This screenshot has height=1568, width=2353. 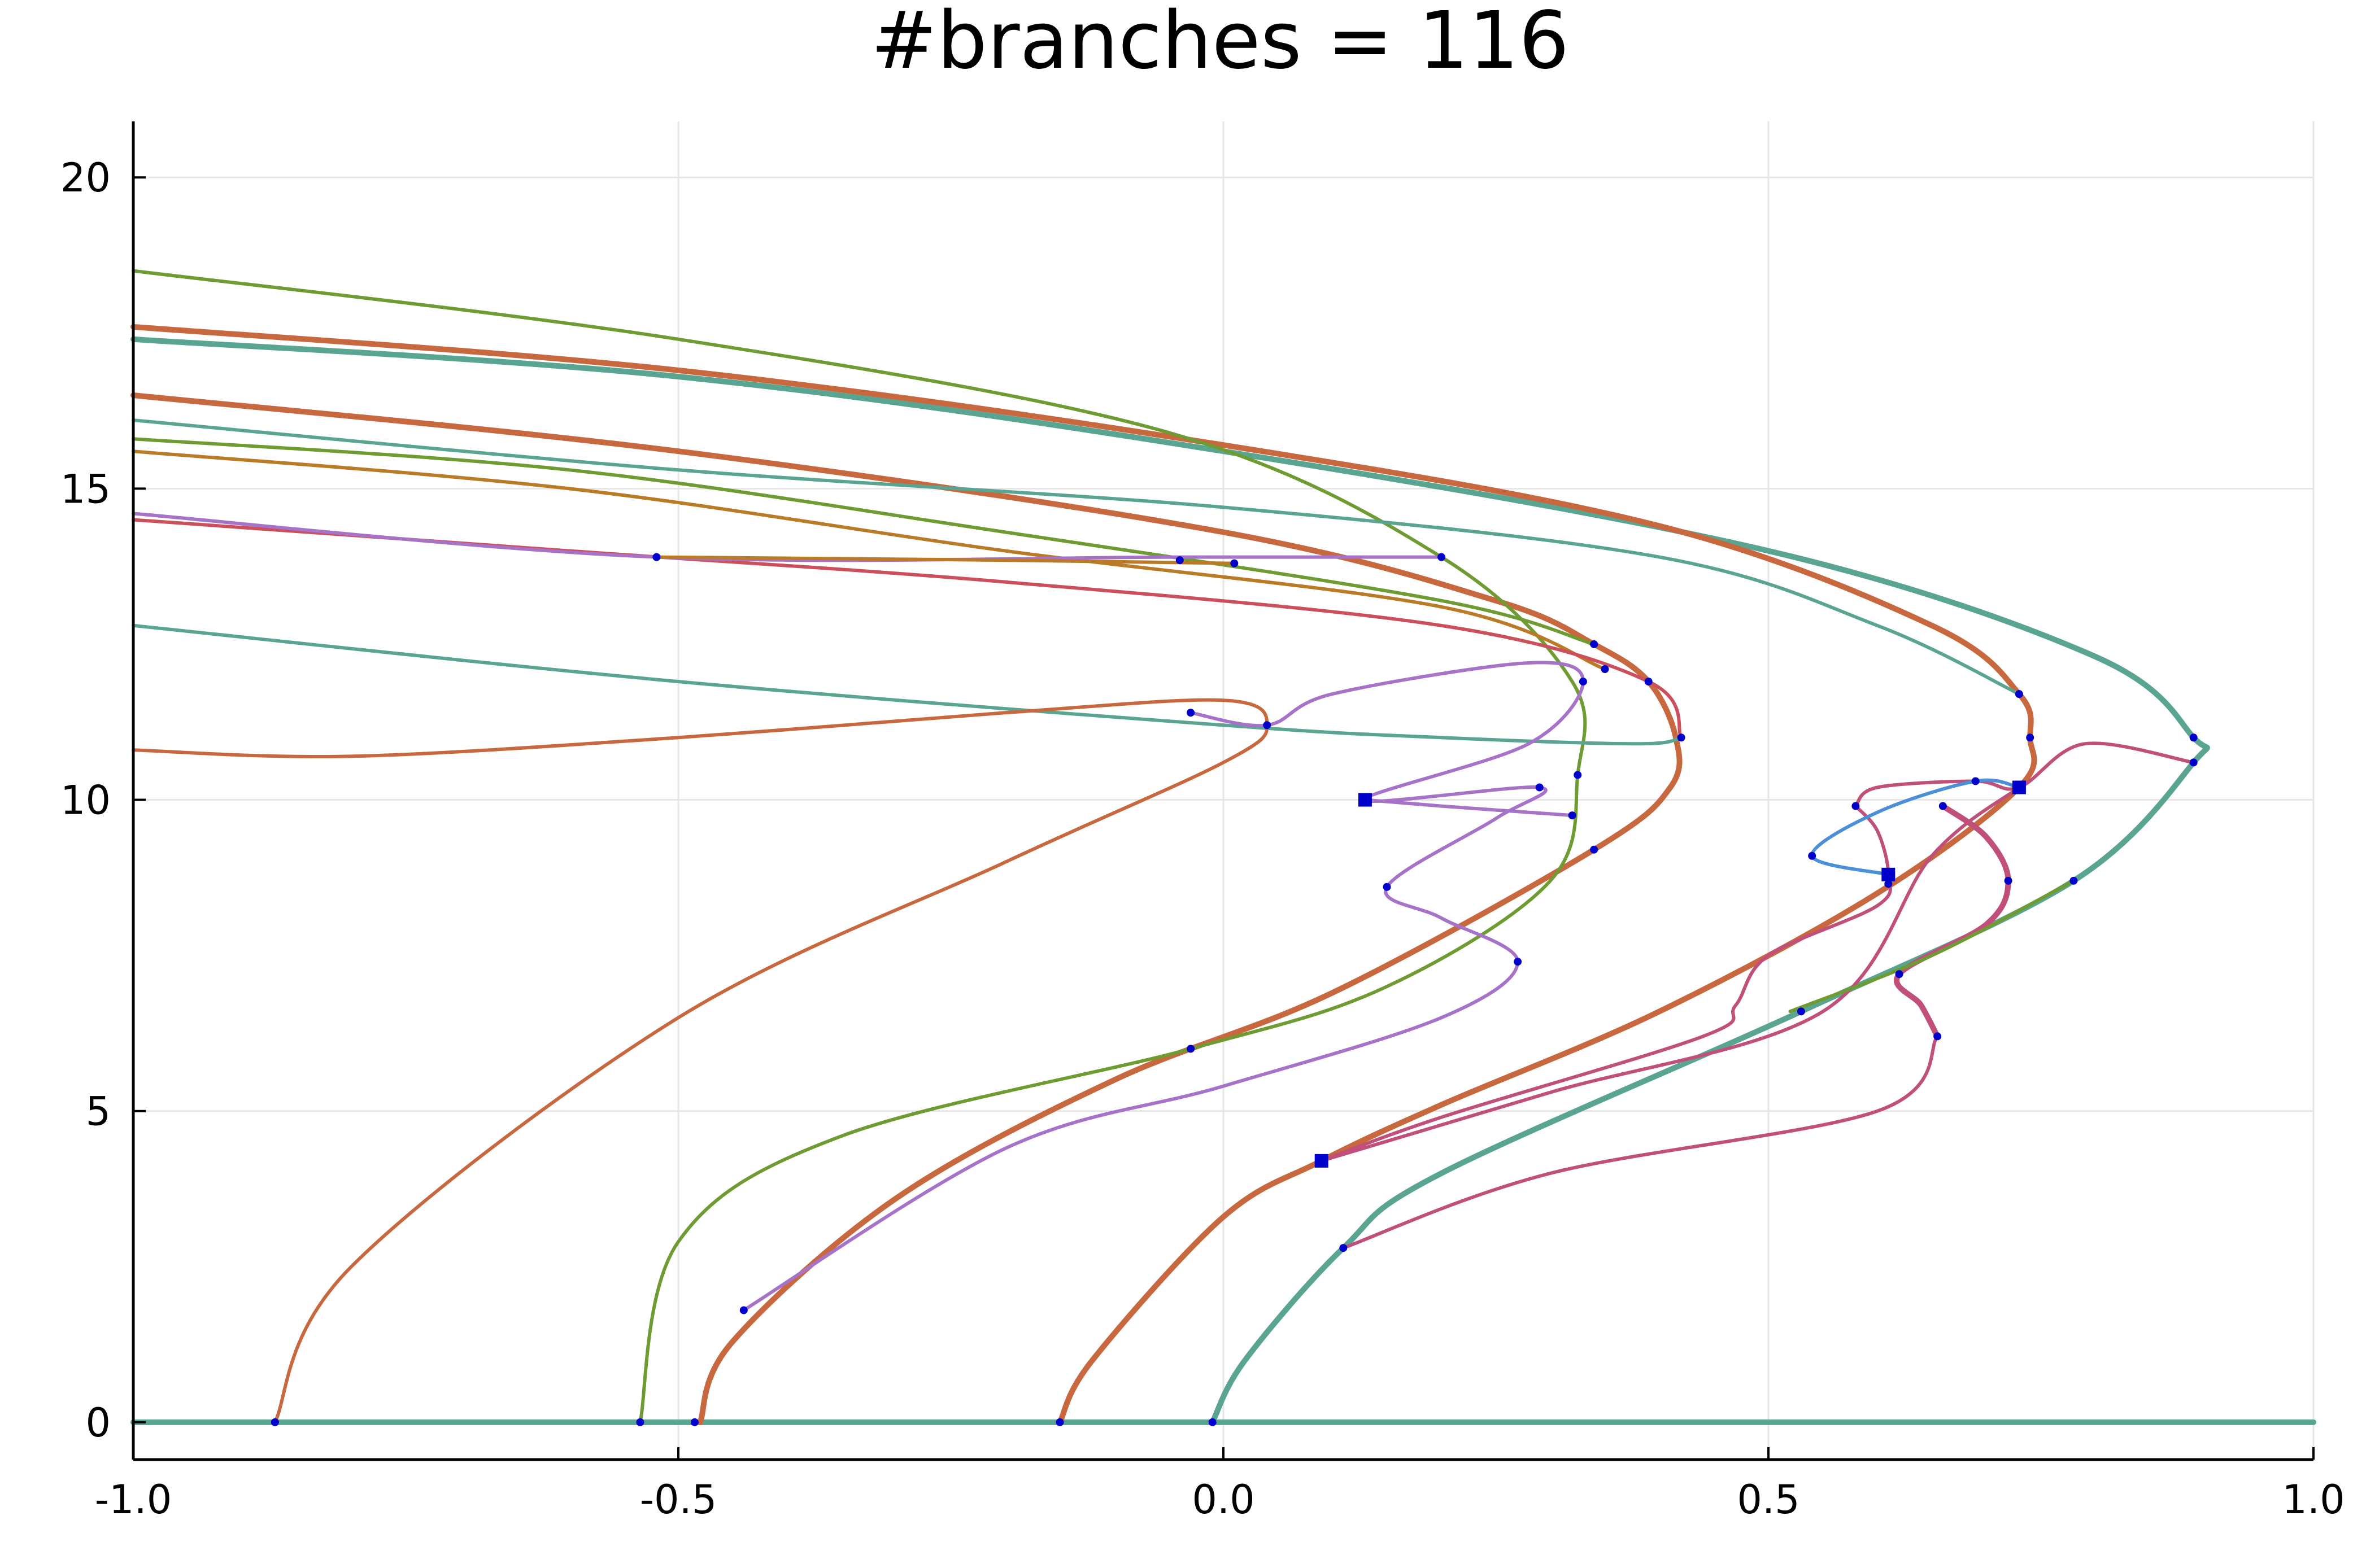 What do you see at coordinates (98, 1423) in the screenshot?
I see `y-tick-label: 0` at bounding box center [98, 1423].